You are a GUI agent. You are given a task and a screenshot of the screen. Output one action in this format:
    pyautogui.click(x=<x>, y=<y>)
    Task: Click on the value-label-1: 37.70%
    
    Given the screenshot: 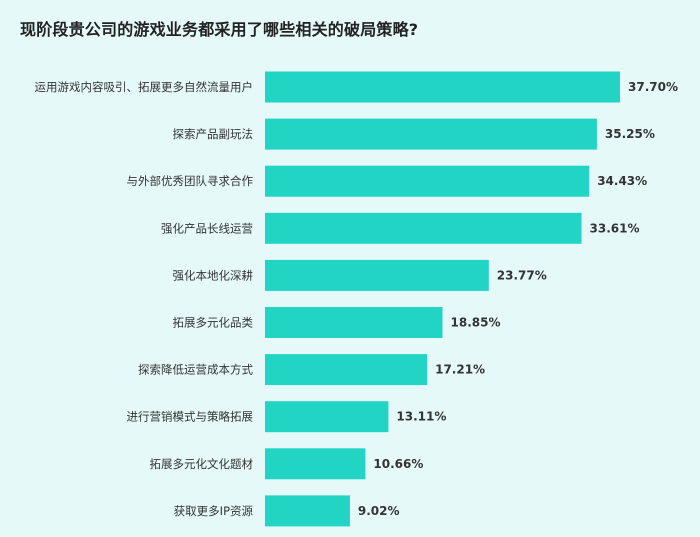 What is the action you would take?
    pyautogui.click(x=653, y=87)
    